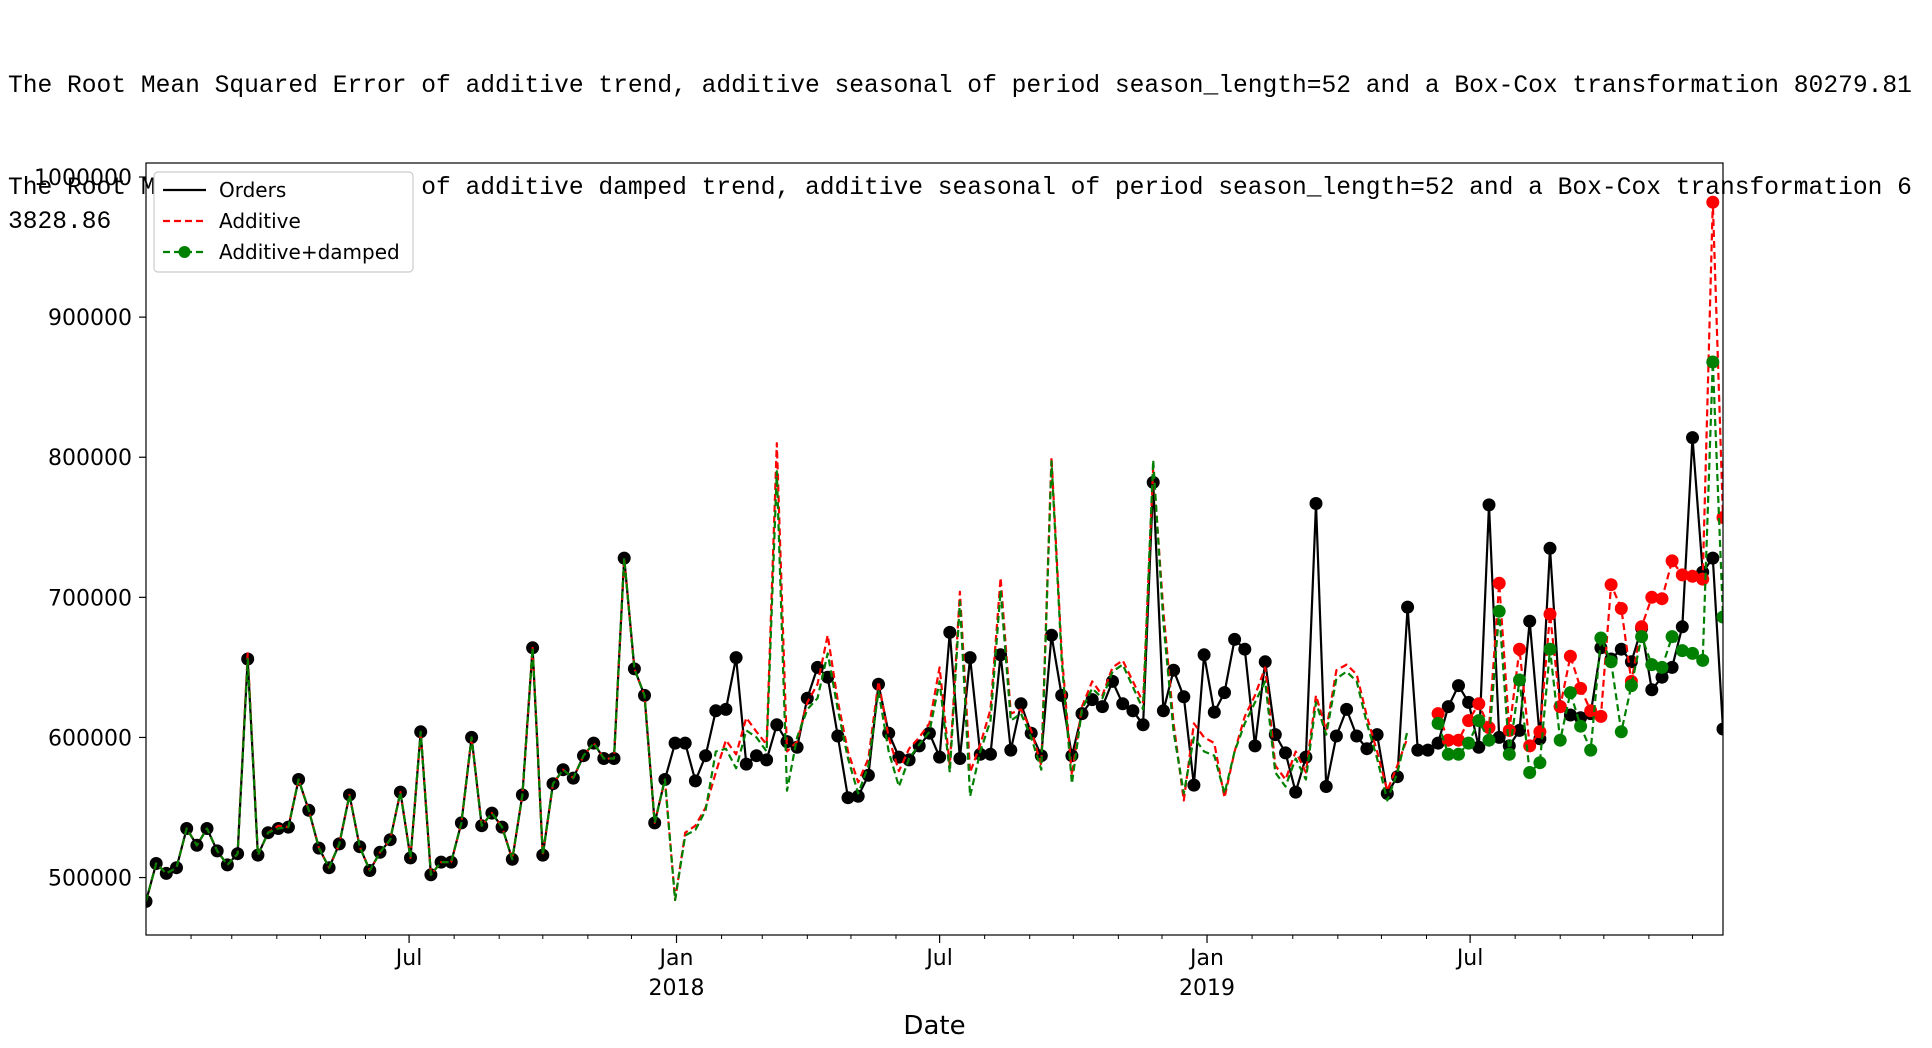  I want to click on x-tick-year-label: 2018, so click(677, 988).